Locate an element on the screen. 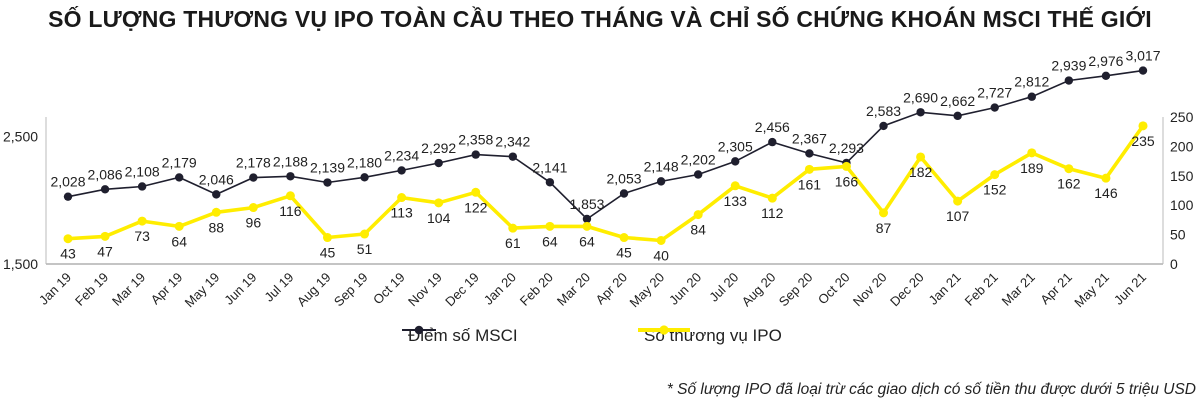 The image size is (1200, 402). ipo-data-label: 73 is located at coordinates (142, 236).